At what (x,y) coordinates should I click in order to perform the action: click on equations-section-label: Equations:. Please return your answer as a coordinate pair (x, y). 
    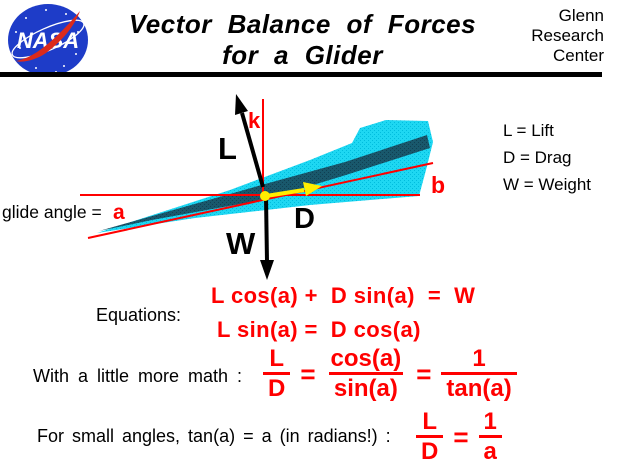
    Looking at the image, I should click on (139, 315).